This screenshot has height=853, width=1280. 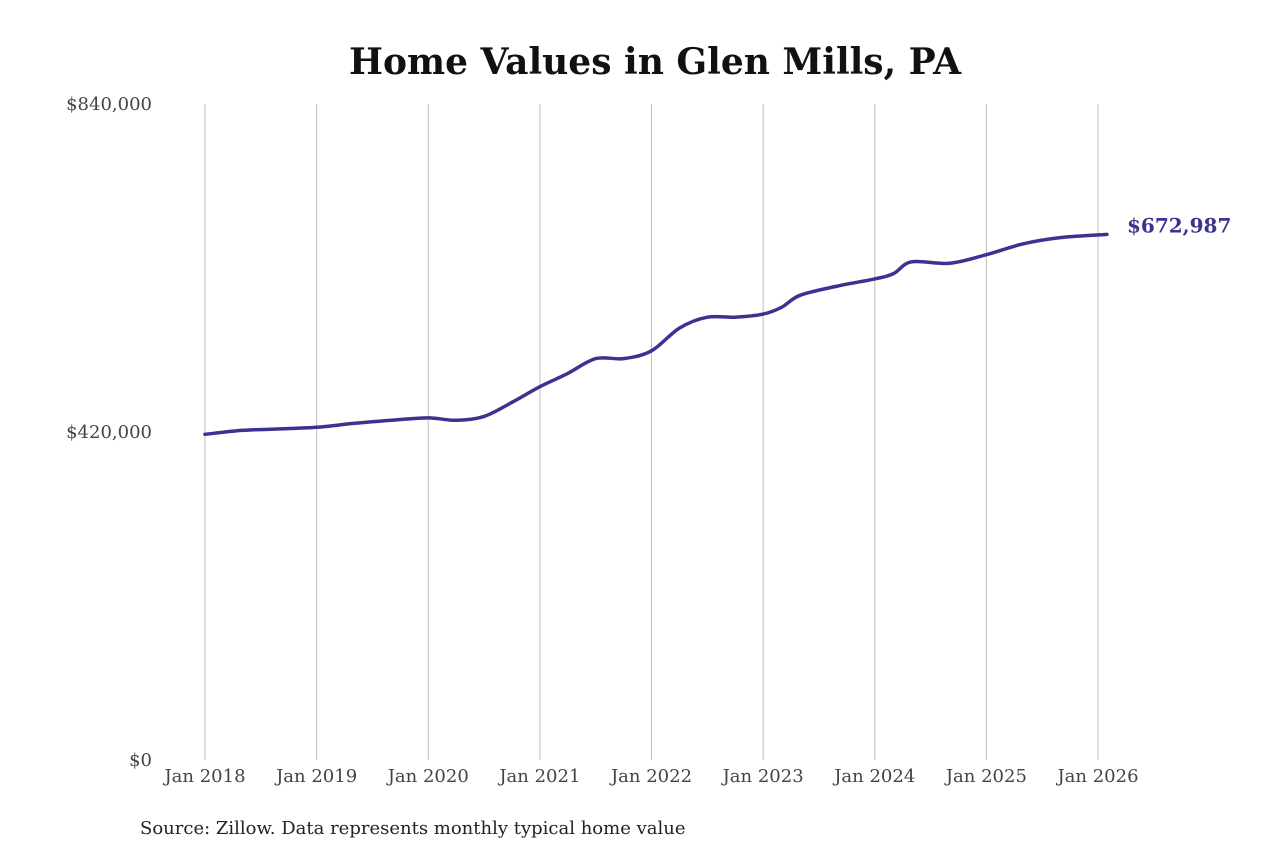 What do you see at coordinates (427, 776) in the screenshot?
I see `x-tick-label: Jan 2020` at bounding box center [427, 776].